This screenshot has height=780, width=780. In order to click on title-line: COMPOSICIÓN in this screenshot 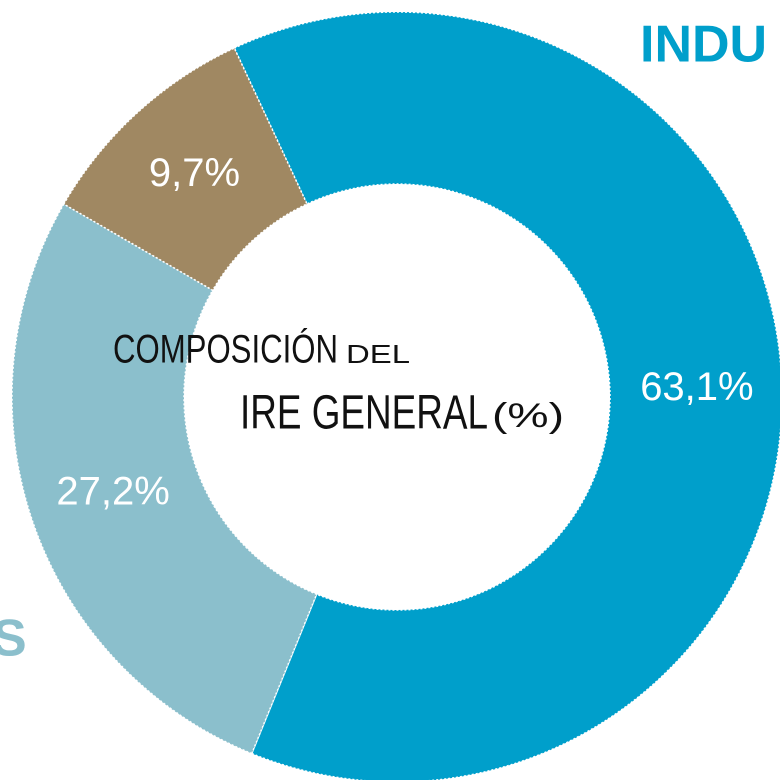, I will do `click(225, 349)`.